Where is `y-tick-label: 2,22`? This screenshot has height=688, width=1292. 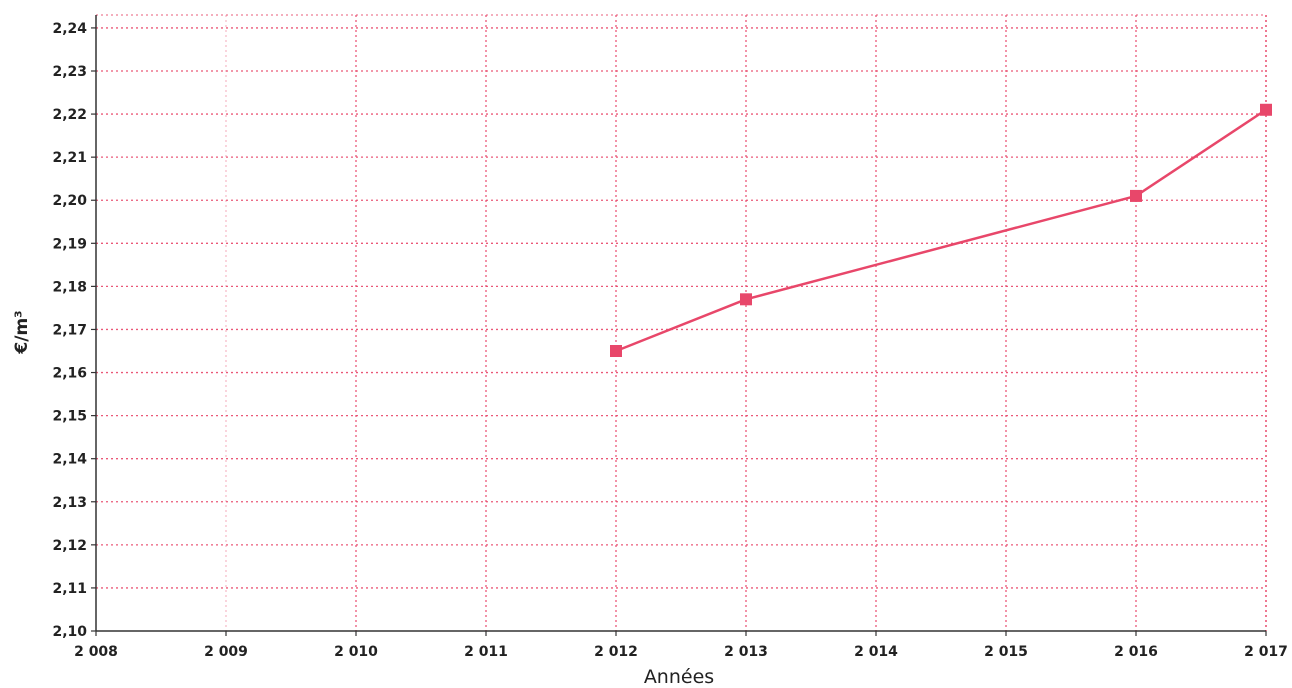
y-tick-label: 2,22 is located at coordinates (69, 115).